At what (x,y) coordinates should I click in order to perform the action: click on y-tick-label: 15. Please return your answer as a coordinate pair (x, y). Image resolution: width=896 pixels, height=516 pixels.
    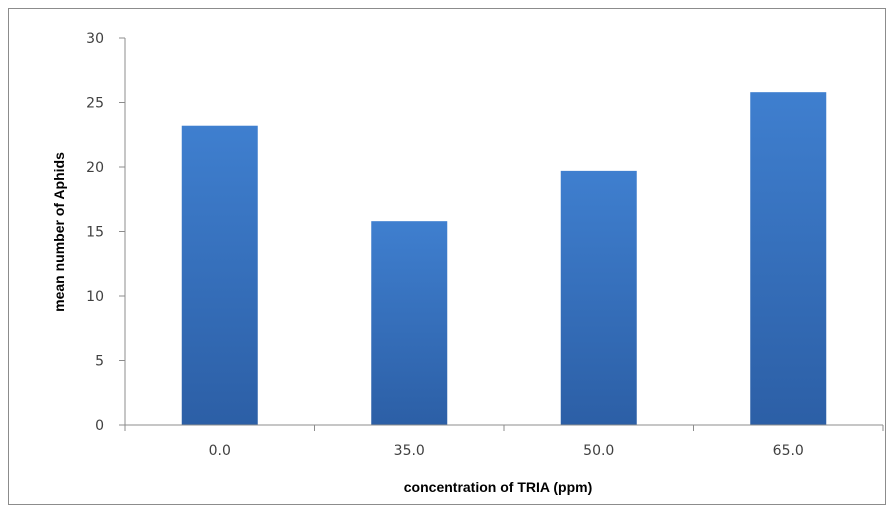
    Looking at the image, I should click on (95, 233).